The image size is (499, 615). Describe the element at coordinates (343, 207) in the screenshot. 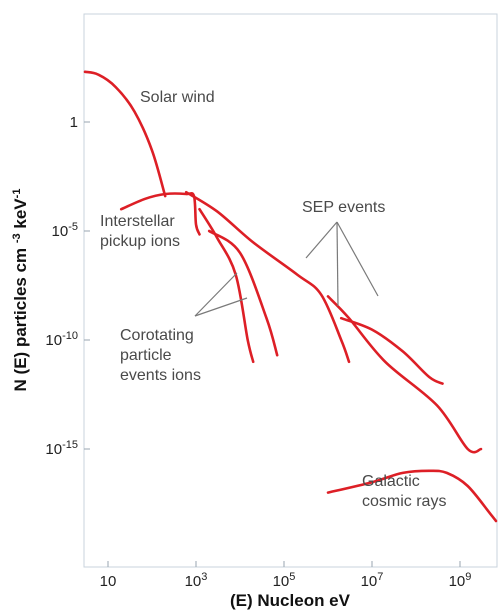

I see `sep-label: SEP events` at that location.